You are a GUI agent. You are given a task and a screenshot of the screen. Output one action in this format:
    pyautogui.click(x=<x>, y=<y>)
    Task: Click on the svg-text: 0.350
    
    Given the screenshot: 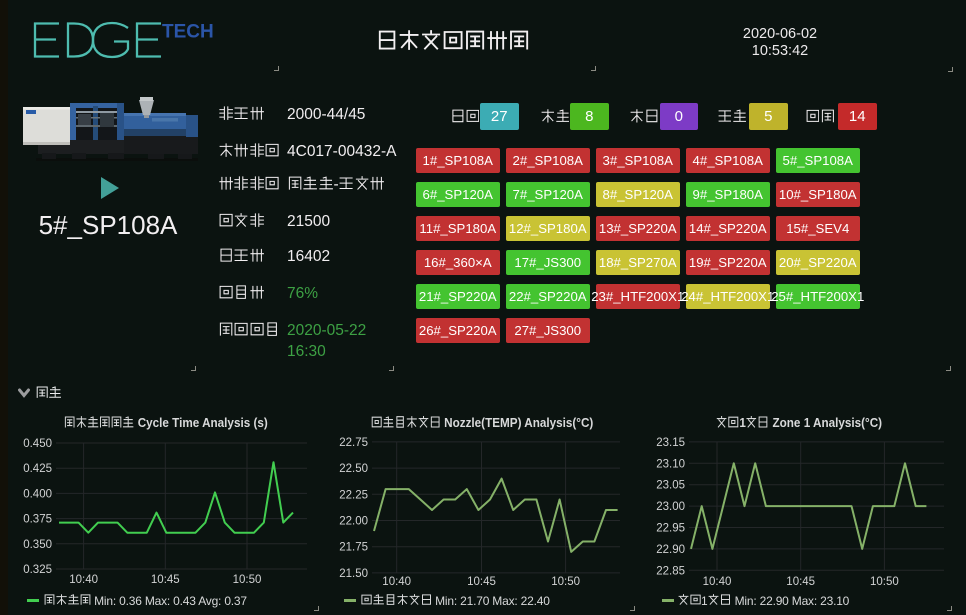 What is the action you would take?
    pyautogui.click(x=37, y=545)
    